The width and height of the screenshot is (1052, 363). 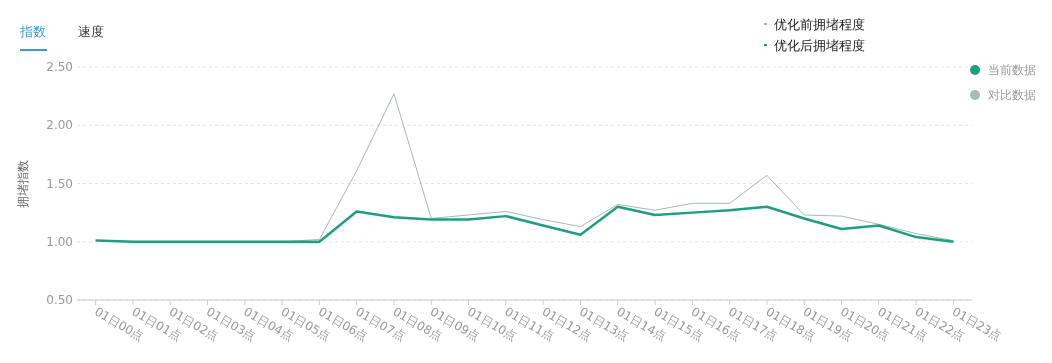 I want to click on legend-label: 当前数据, so click(x=1012, y=70).